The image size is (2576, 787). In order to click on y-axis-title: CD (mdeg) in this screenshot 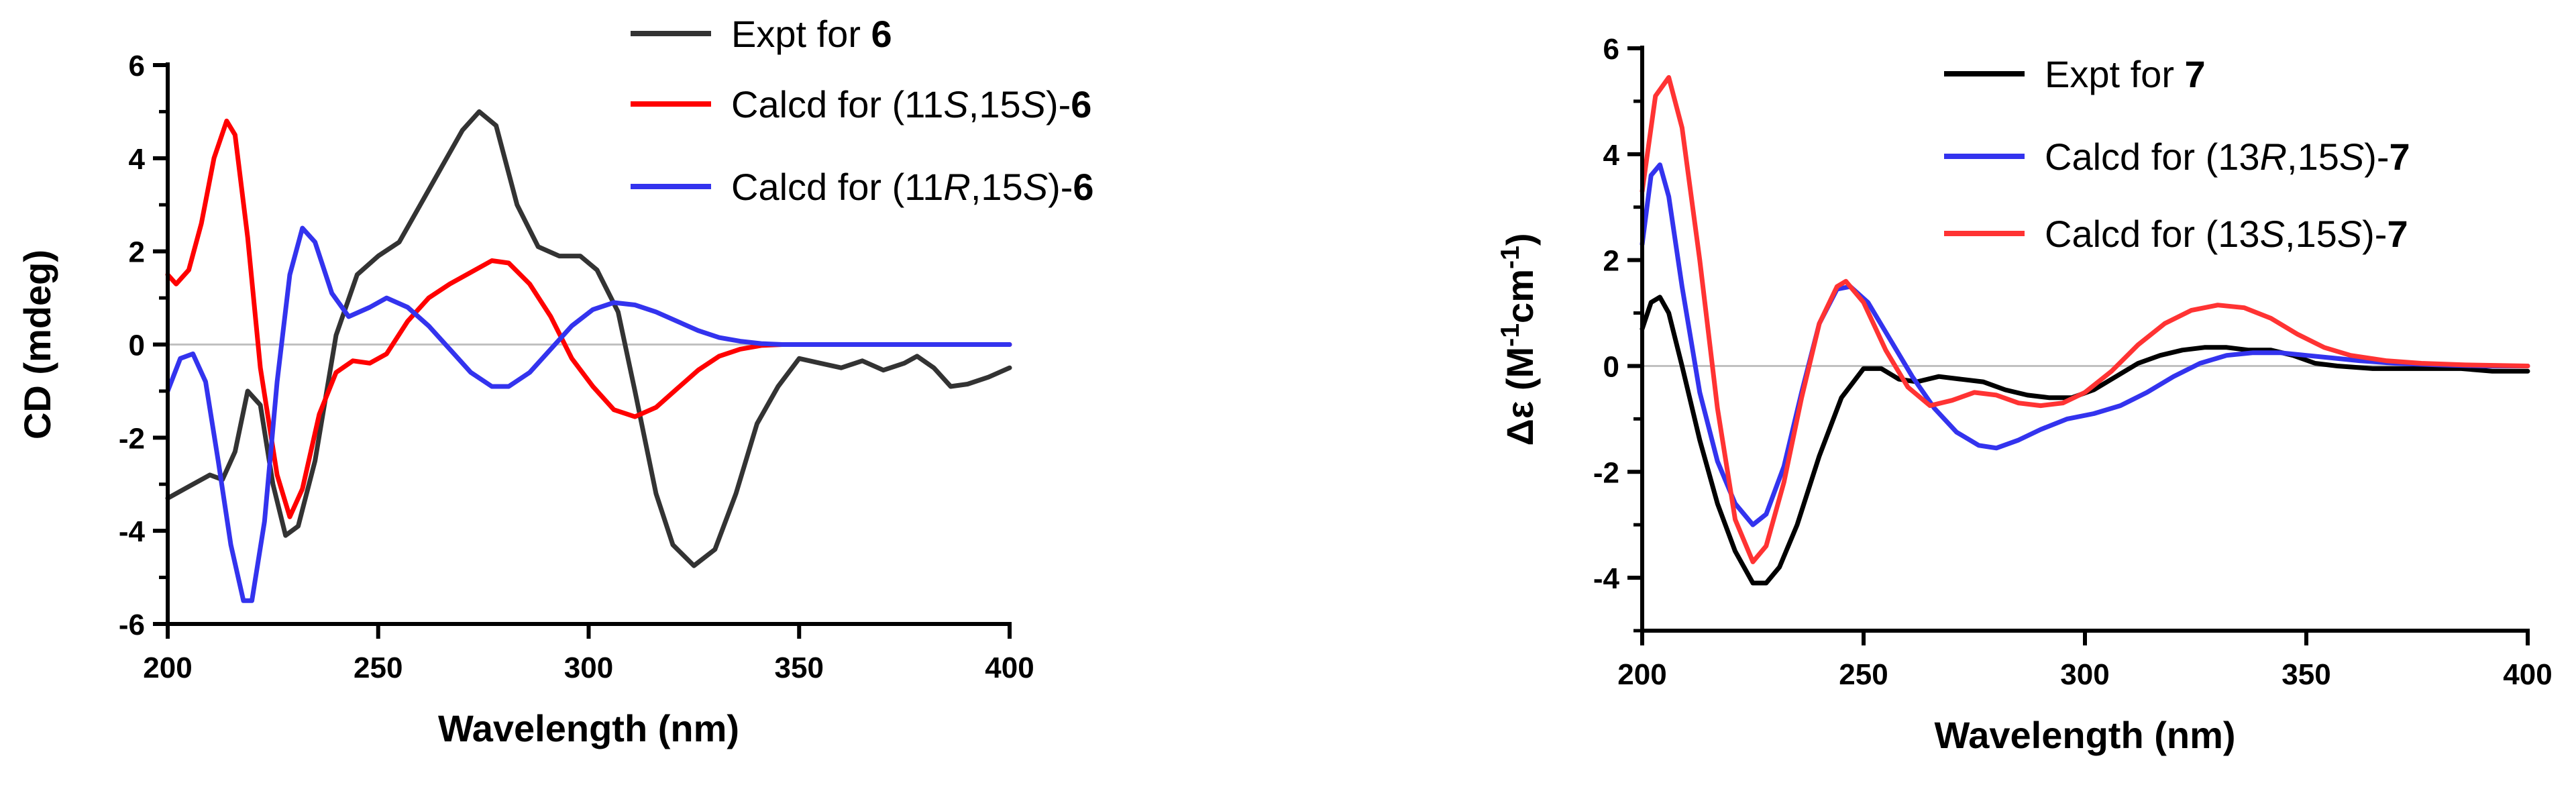, I will do `click(37, 344)`.